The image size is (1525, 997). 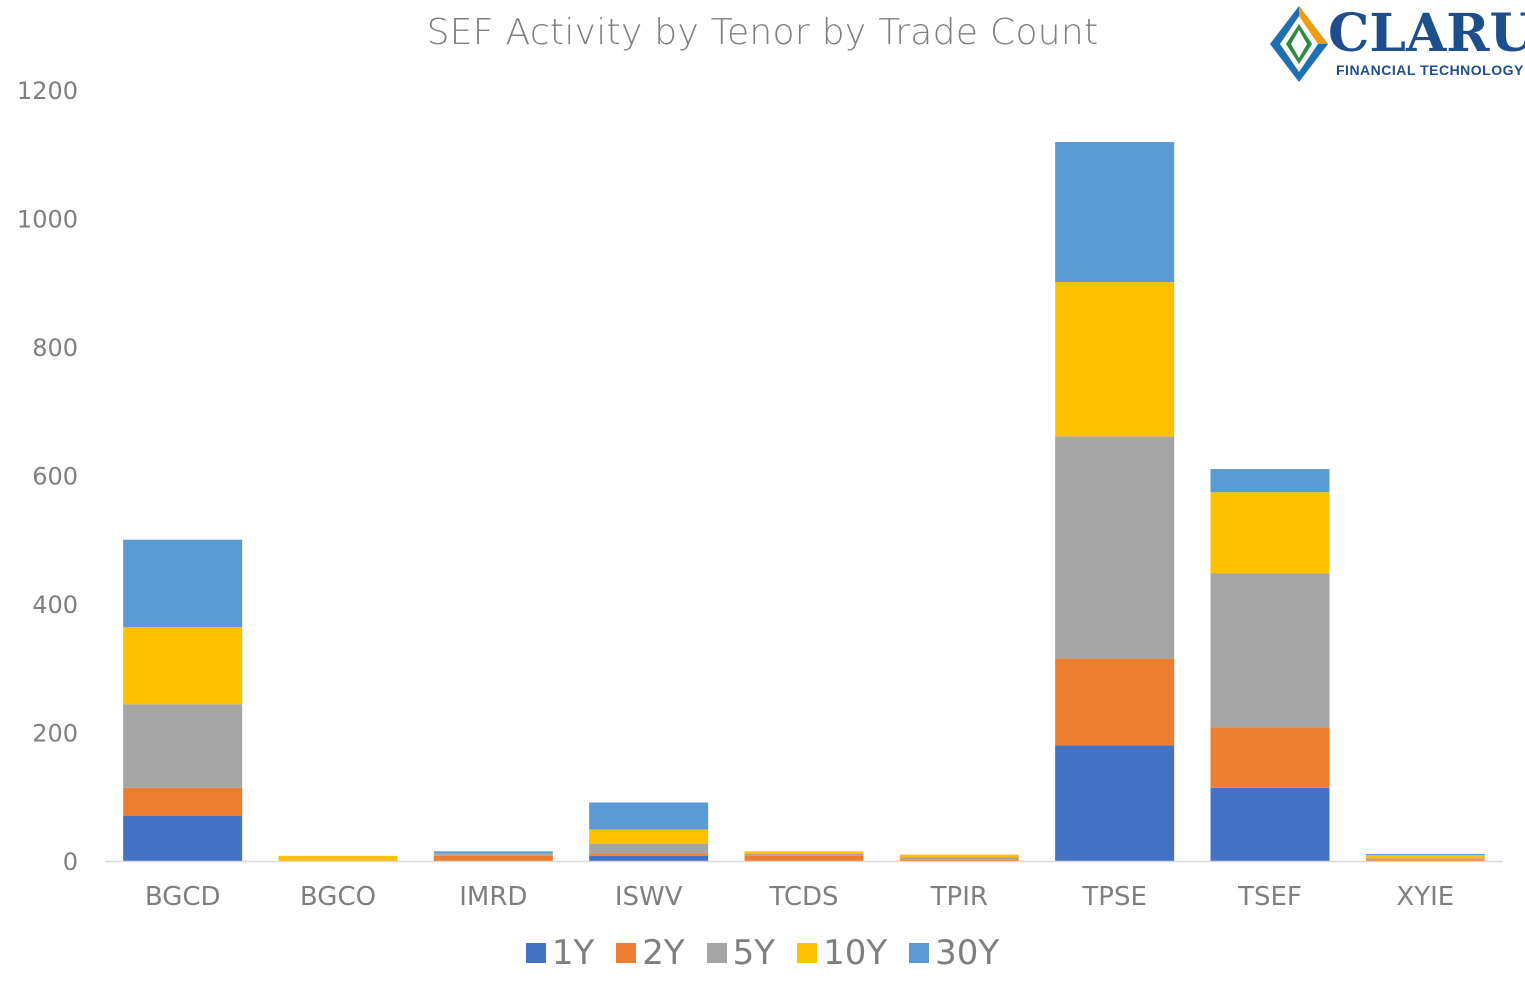 I want to click on bar-segment-tsef-5y, so click(x=1270, y=650).